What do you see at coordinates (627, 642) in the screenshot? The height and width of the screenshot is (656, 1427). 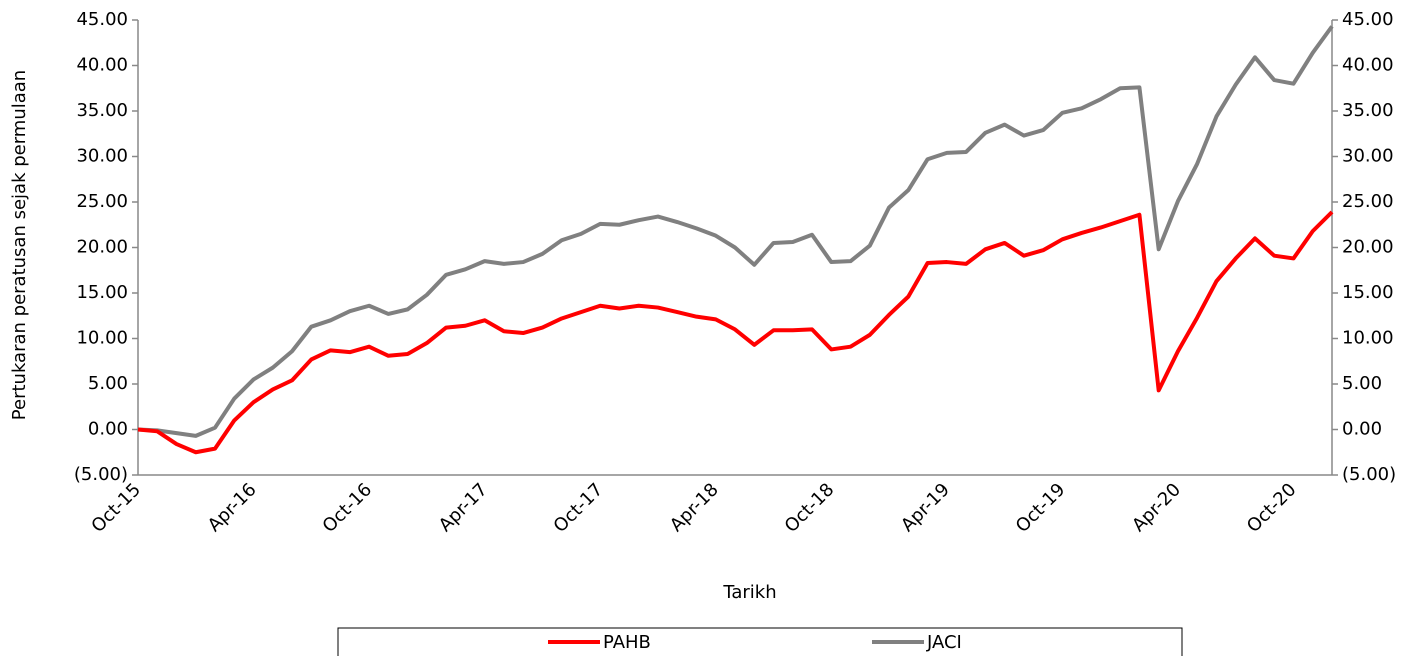 I see `legend-label: PAHB` at bounding box center [627, 642].